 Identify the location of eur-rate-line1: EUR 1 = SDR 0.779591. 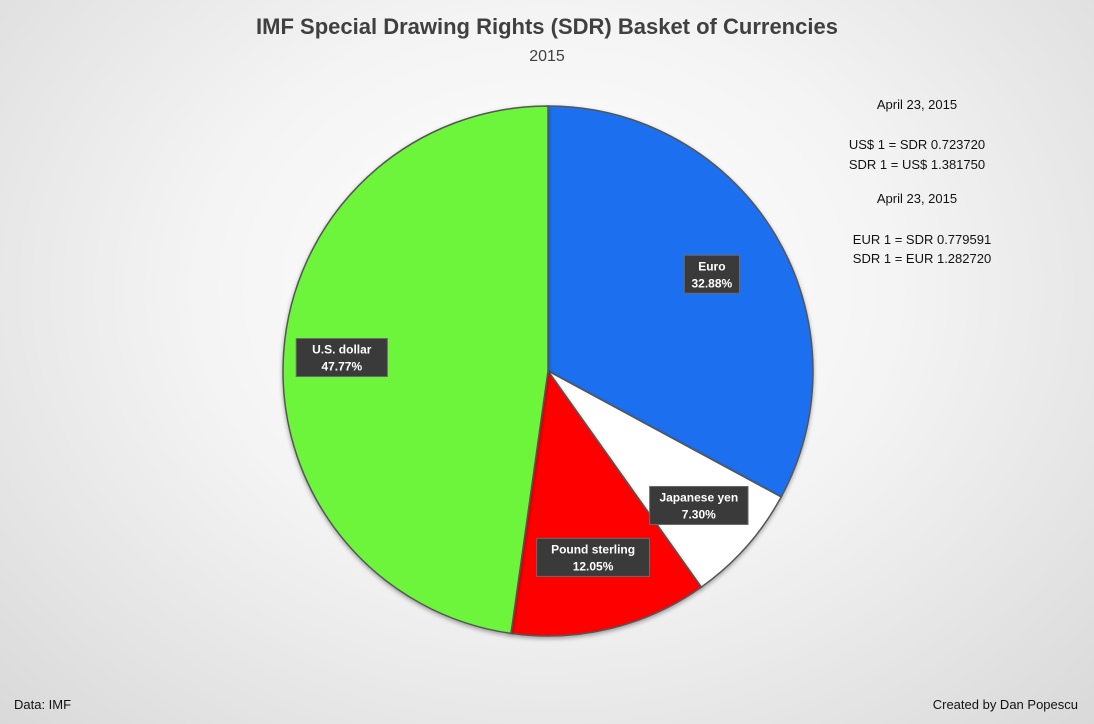
(922, 239).